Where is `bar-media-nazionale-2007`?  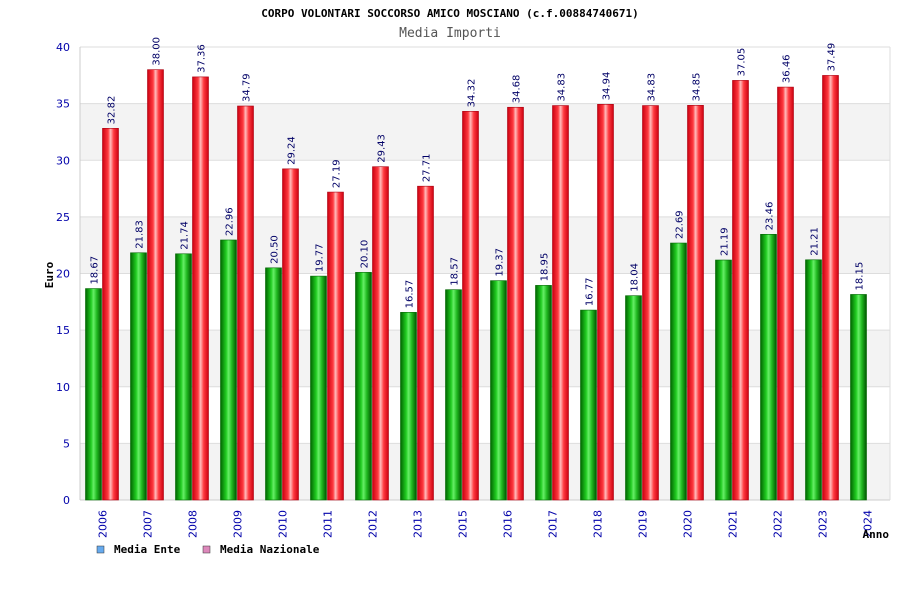
bar-media-nazionale-2007 is located at coordinates (155, 285).